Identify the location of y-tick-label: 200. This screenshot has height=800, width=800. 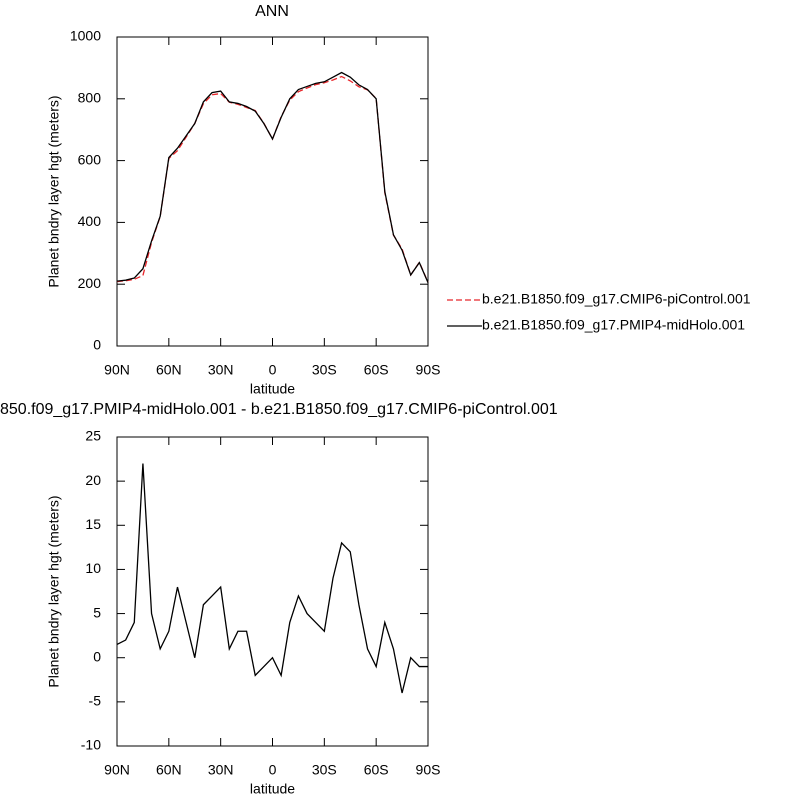
(90, 283).